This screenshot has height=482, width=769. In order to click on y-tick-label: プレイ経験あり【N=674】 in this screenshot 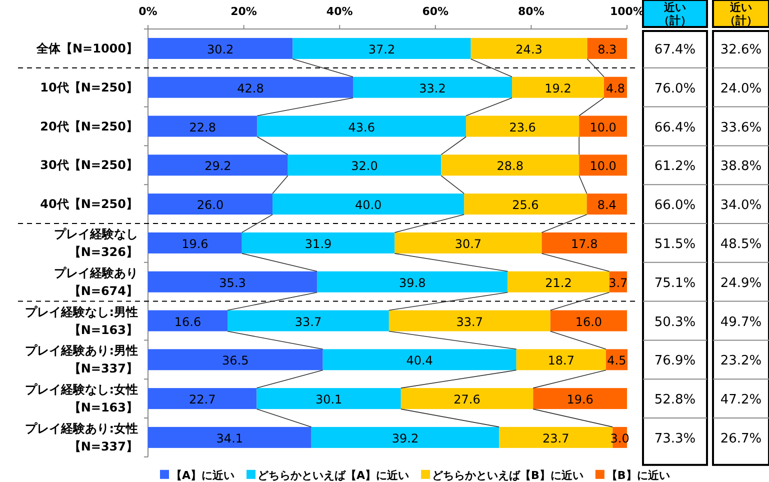, I will do `click(96, 282)`.